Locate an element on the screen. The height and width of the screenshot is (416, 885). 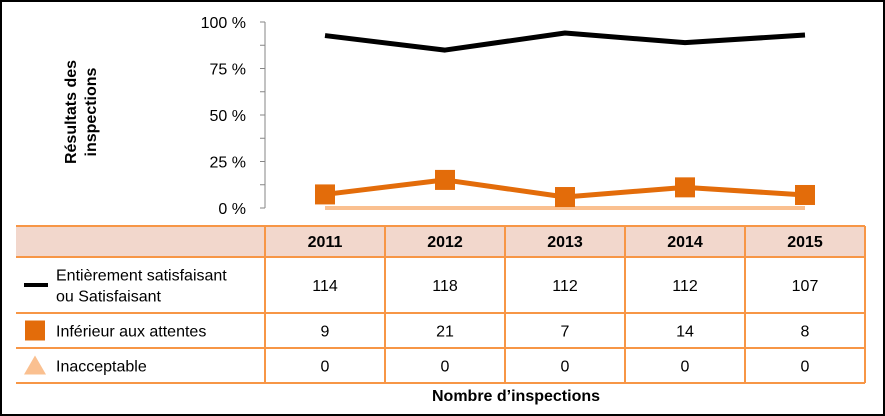
table-cell-count: 21 is located at coordinates (445, 332).